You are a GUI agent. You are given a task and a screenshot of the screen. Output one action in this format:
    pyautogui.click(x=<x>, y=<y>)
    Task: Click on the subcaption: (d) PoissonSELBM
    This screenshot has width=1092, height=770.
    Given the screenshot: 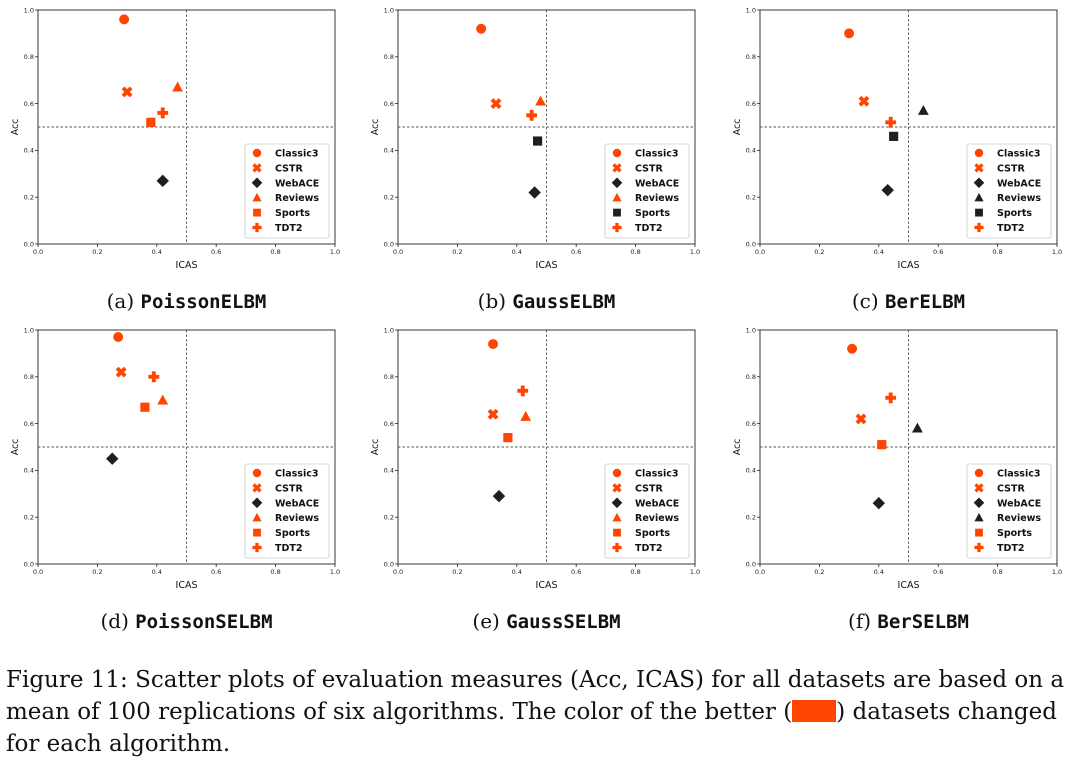 What is the action you would take?
    pyautogui.click(x=186, y=621)
    